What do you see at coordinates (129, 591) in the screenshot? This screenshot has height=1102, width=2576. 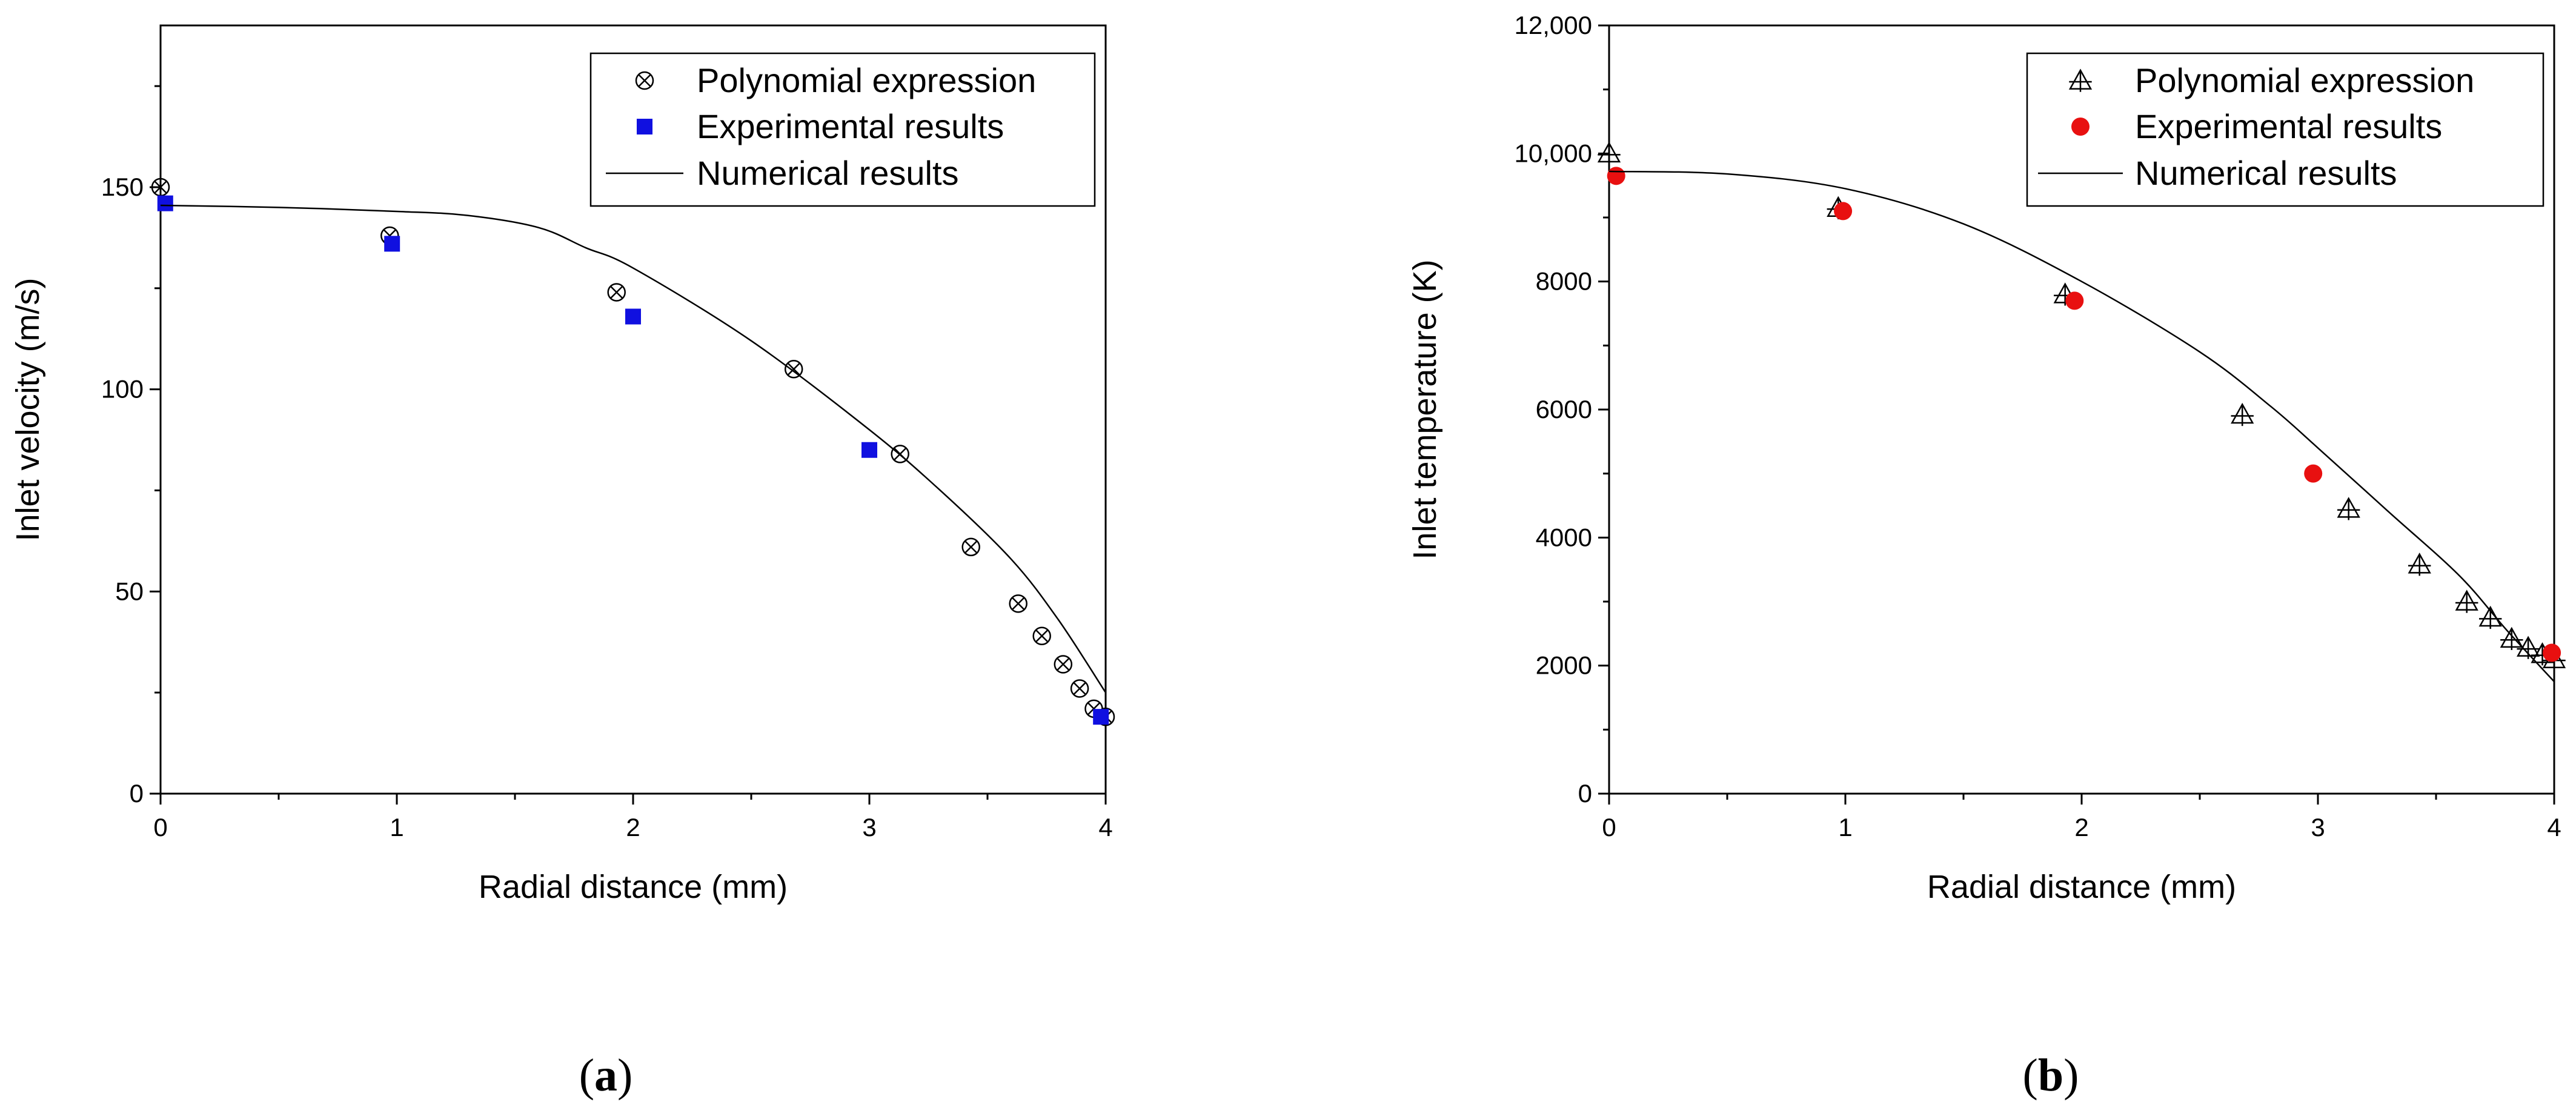 I see `y-tick-label-a-1: 50` at bounding box center [129, 591].